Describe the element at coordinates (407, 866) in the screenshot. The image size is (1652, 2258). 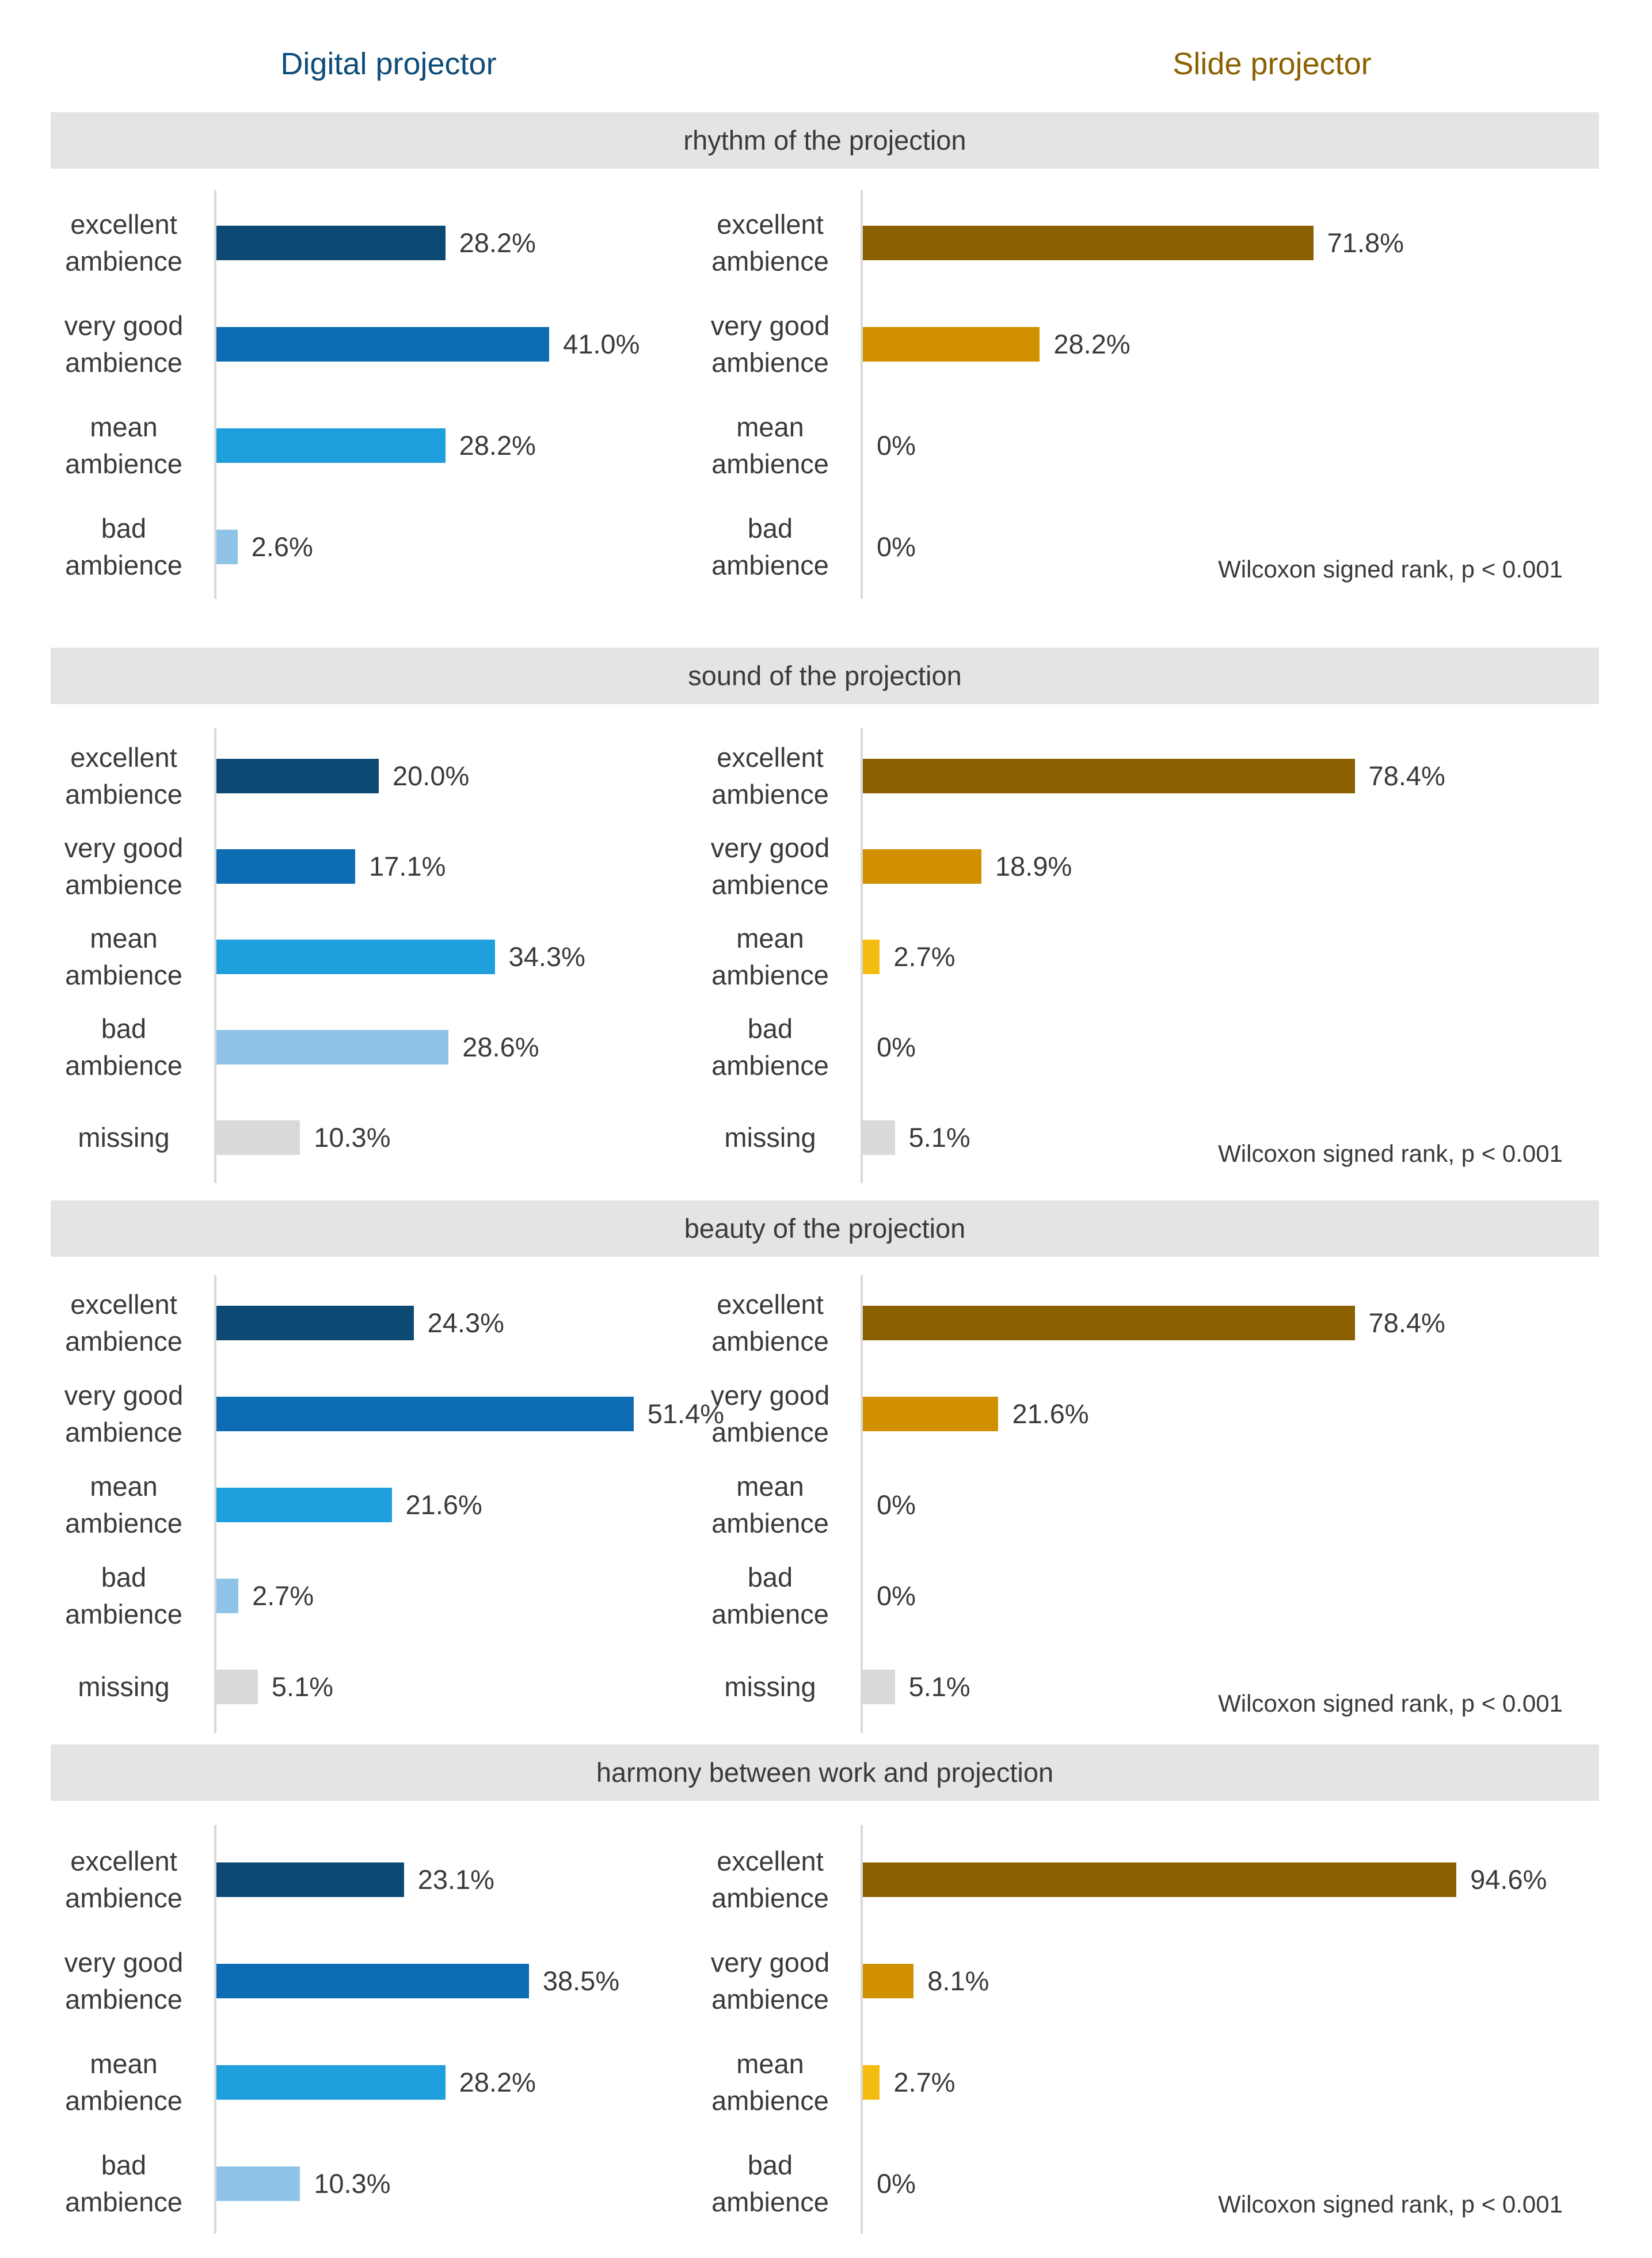
I see `data-label: 17.1%` at that location.